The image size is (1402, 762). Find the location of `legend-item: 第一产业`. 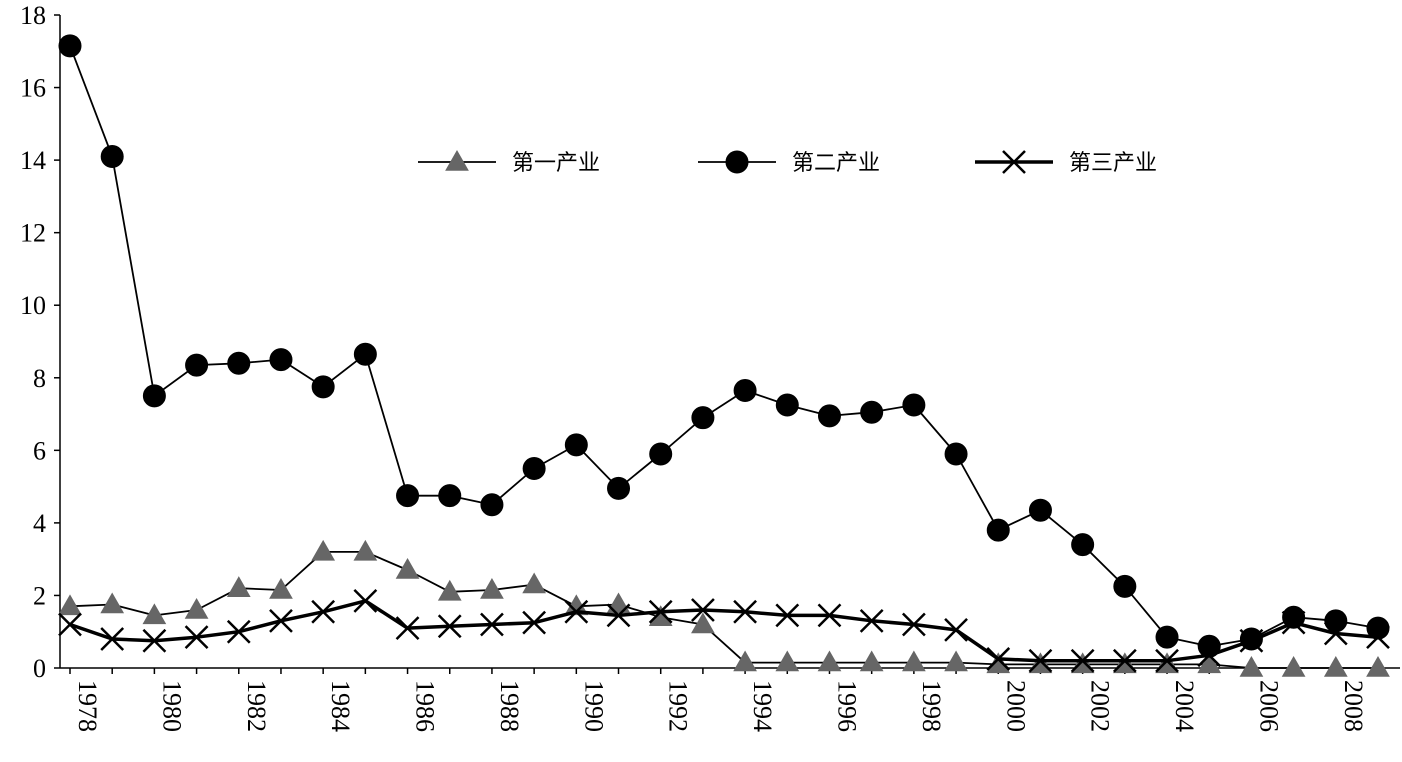

legend-item: 第一产业 is located at coordinates (509, 162).